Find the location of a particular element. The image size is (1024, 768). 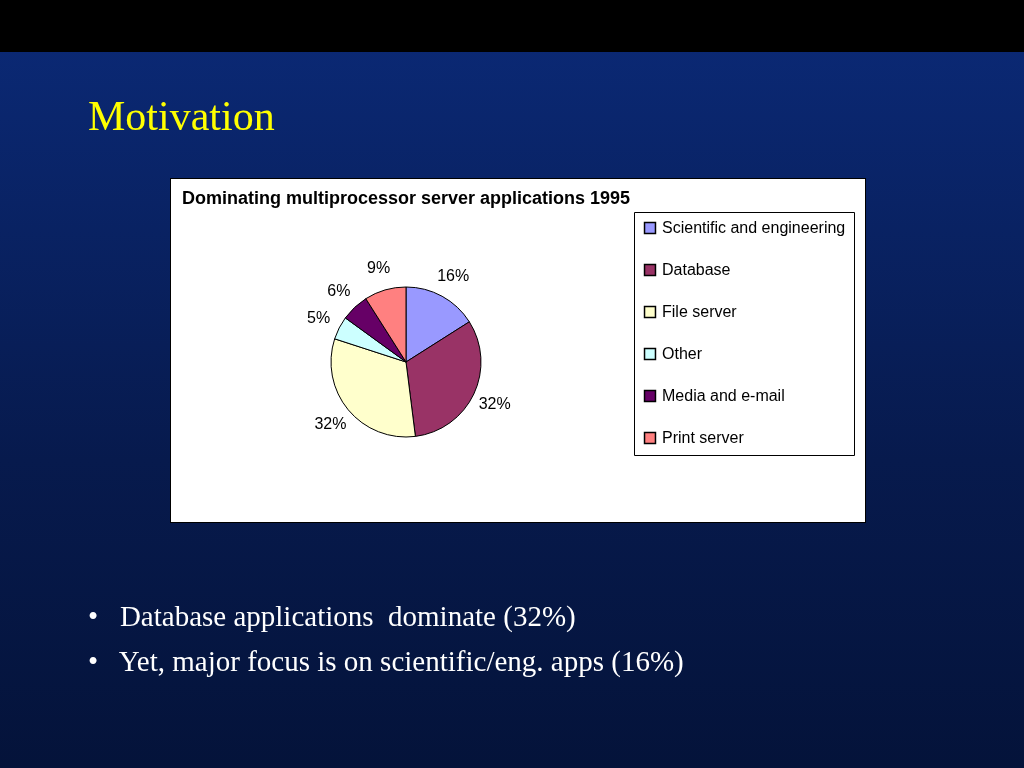

data-label: 5% is located at coordinates (319, 317).